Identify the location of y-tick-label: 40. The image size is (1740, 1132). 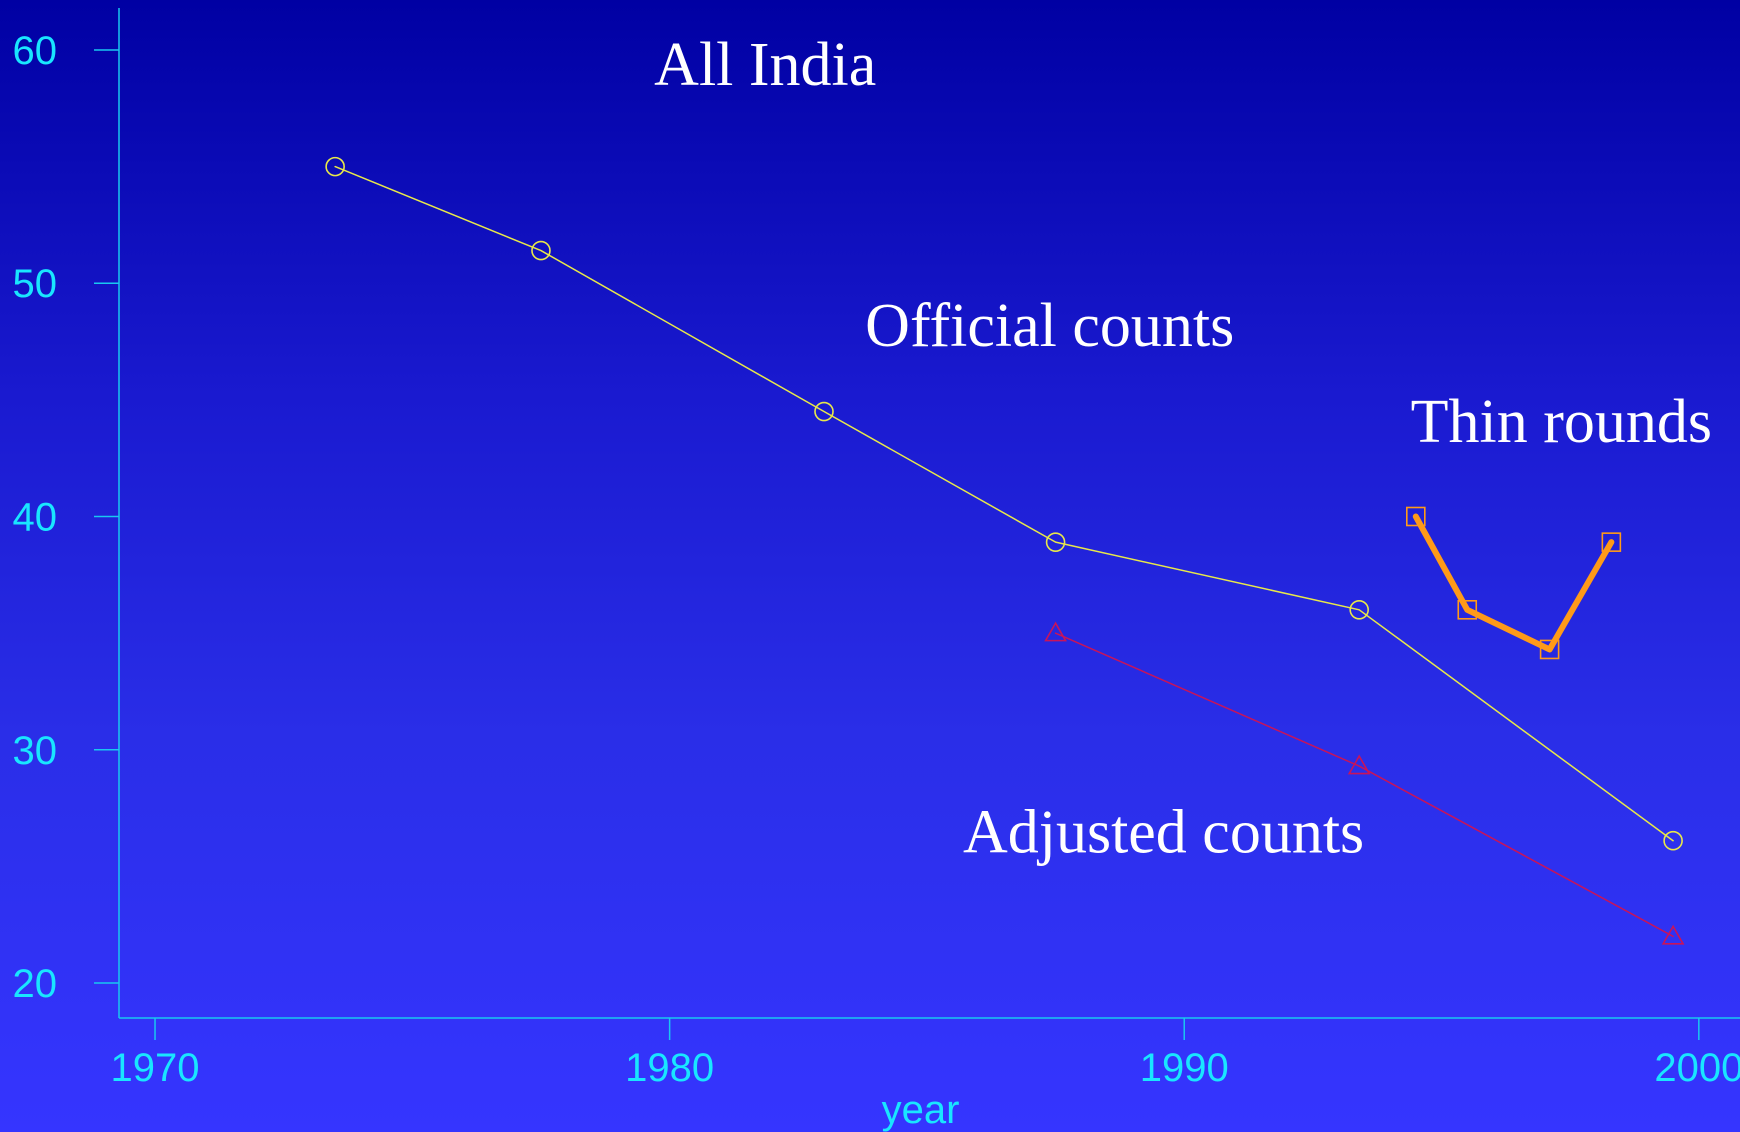
(35, 517).